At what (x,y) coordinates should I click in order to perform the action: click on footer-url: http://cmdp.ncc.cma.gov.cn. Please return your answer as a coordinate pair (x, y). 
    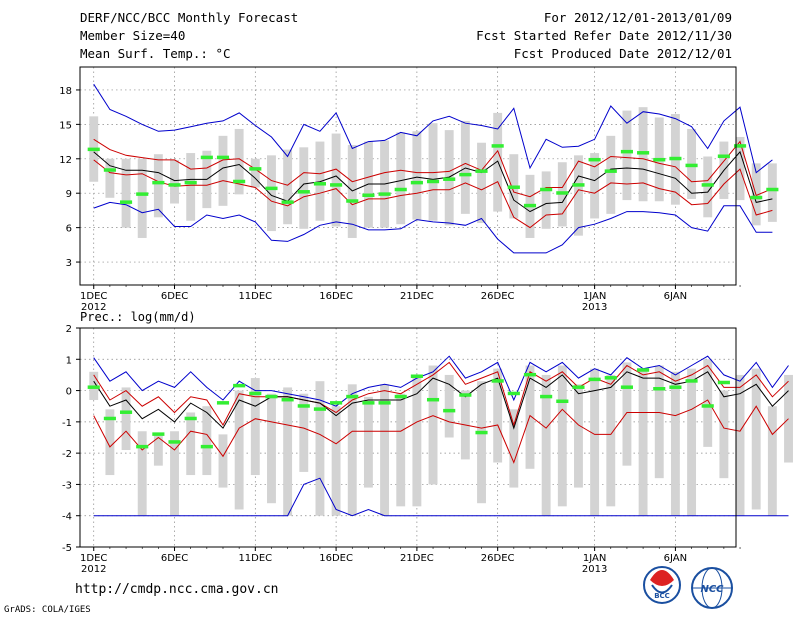
    Looking at the image, I should click on (177, 589).